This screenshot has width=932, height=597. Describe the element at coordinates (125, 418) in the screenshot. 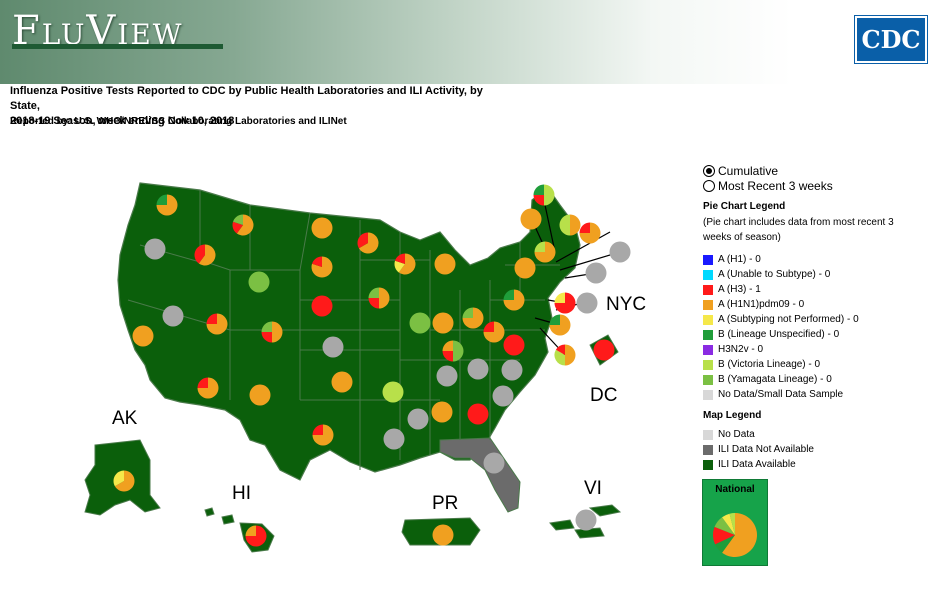

I see `alaska-label: AK` at that location.